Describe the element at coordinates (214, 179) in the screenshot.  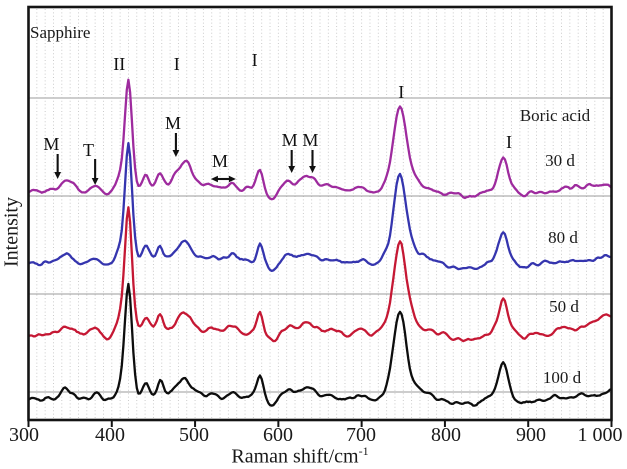
I see `left-arrowhead-icon` at that location.